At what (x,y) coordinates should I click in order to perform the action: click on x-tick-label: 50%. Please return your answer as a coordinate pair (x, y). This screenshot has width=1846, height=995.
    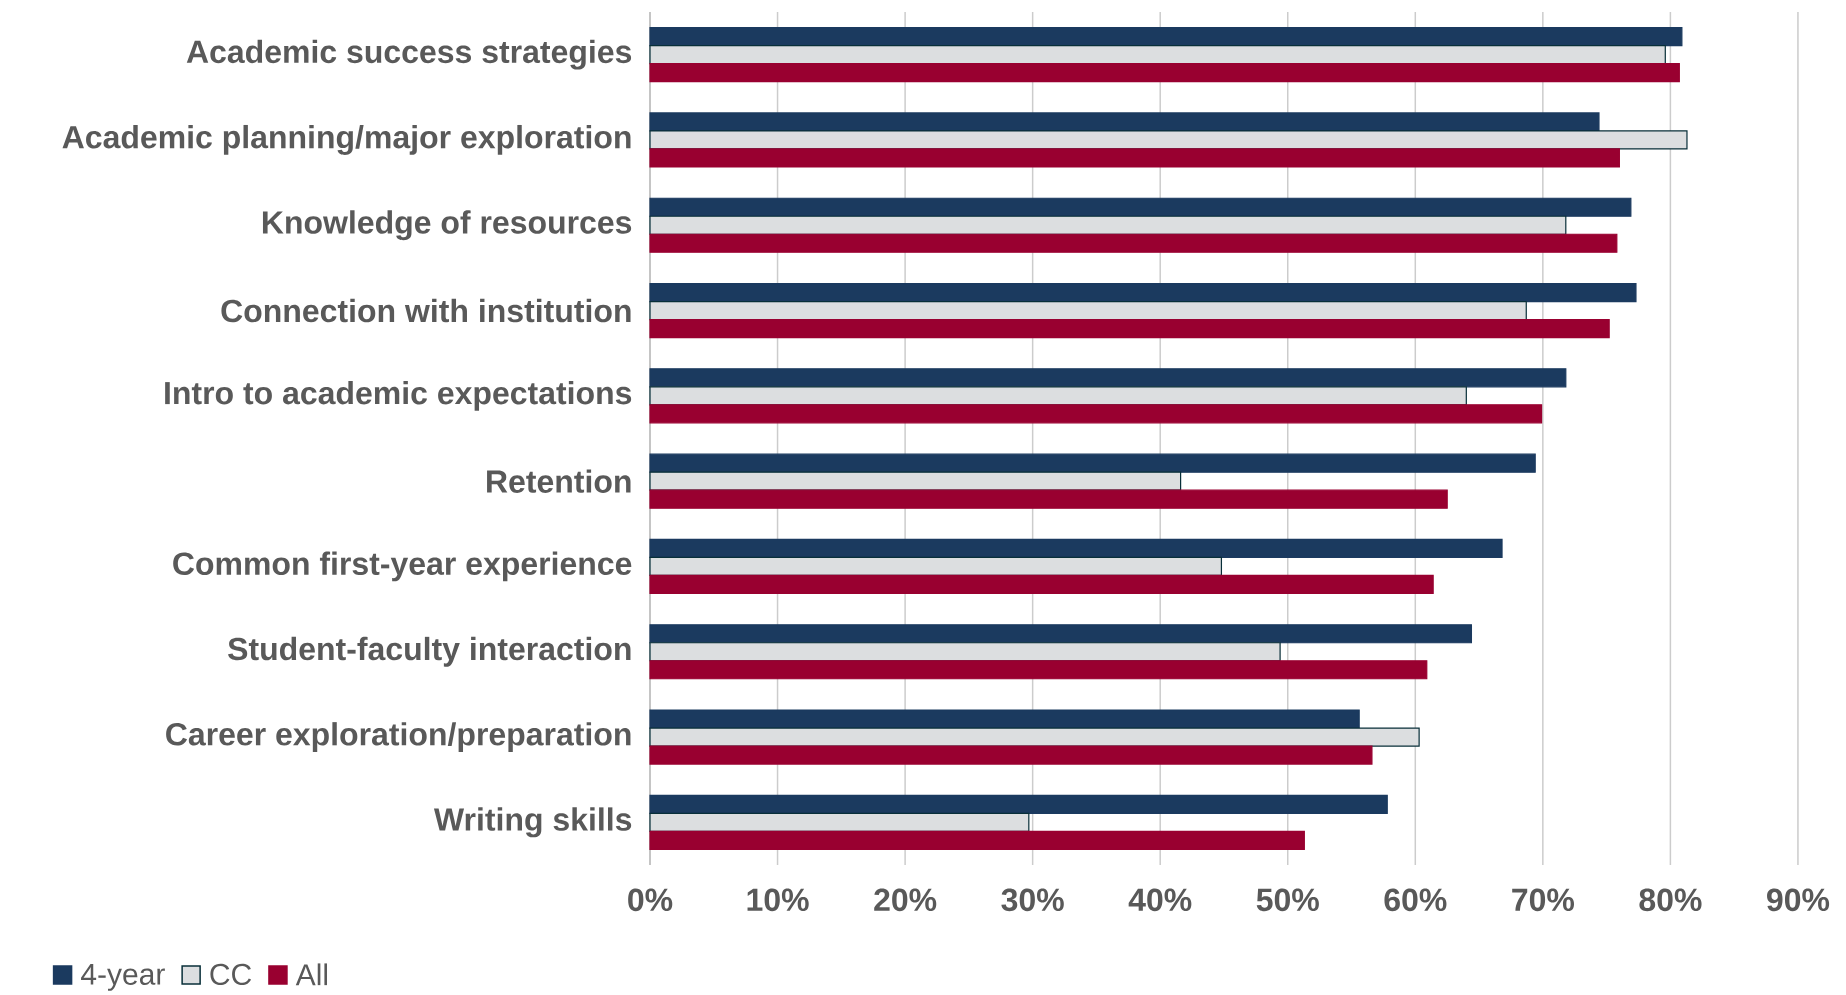
    Looking at the image, I should click on (1287, 900).